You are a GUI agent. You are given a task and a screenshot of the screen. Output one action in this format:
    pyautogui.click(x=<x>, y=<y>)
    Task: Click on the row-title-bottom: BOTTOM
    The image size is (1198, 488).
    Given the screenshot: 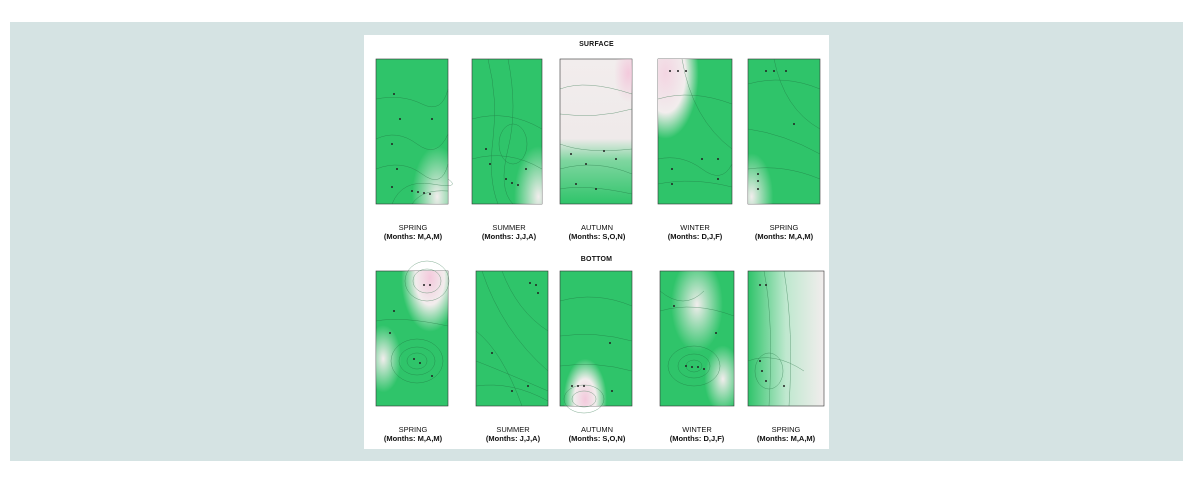 What is the action you would take?
    pyautogui.click(x=596, y=259)
    